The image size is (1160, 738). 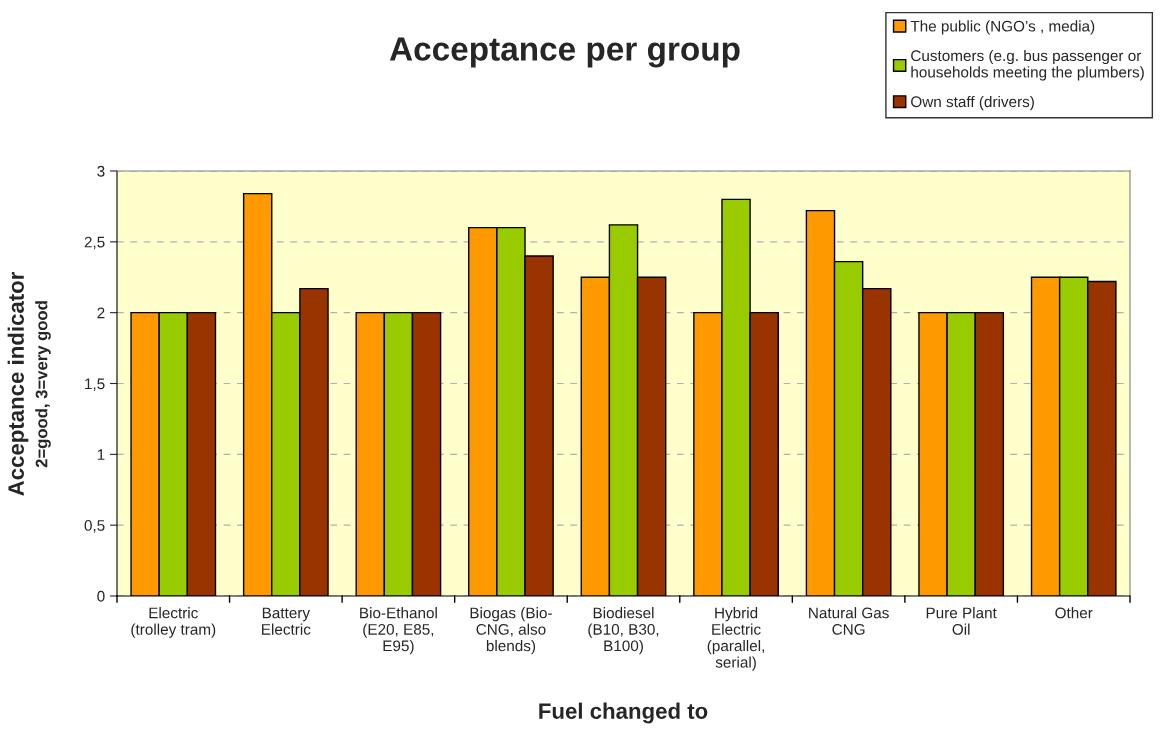 What do you see at coordinates (511, 631) in the screenshot?
I see `x-tick-label: Biogas (Bio- CNG, also blends)` at bounding box center [511, 631].